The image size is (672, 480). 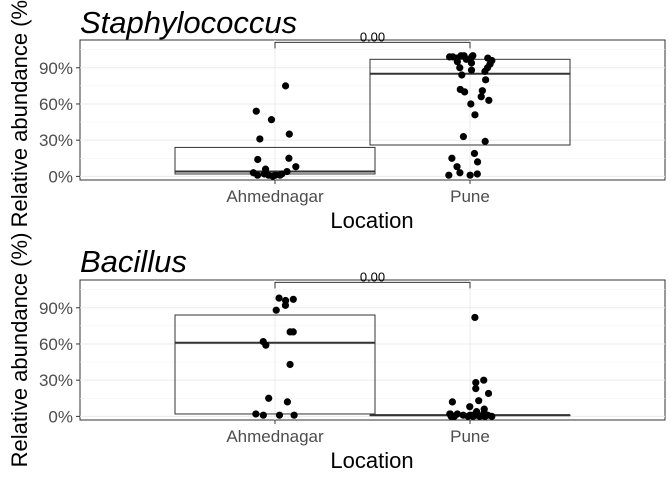 I want to click on chart-title: Bacillus, so click(x=133, y=261).